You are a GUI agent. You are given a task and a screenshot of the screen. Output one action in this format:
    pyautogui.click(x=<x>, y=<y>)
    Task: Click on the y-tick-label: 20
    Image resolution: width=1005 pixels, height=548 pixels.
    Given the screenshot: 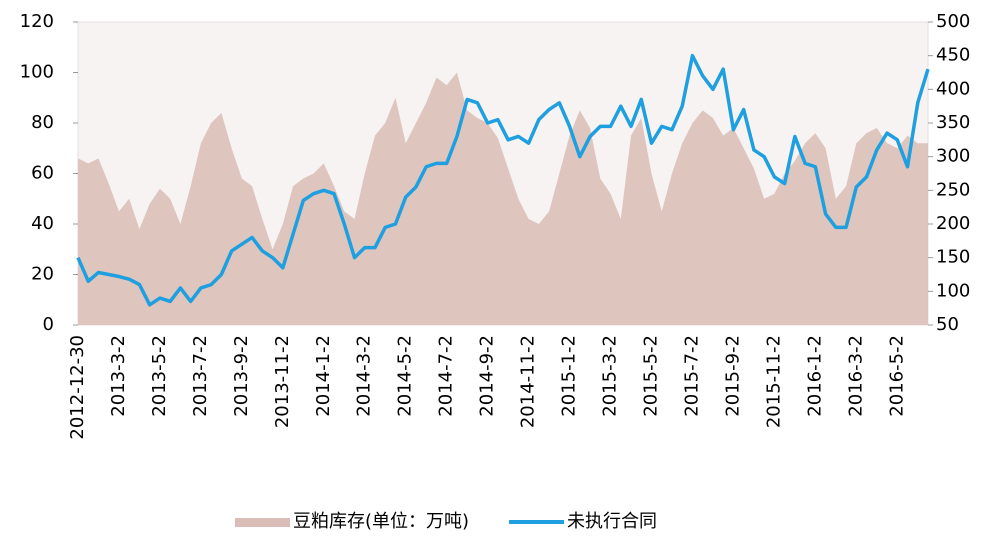 What is the action you would take?
    pyautogui.click(x=42, y=274)
    